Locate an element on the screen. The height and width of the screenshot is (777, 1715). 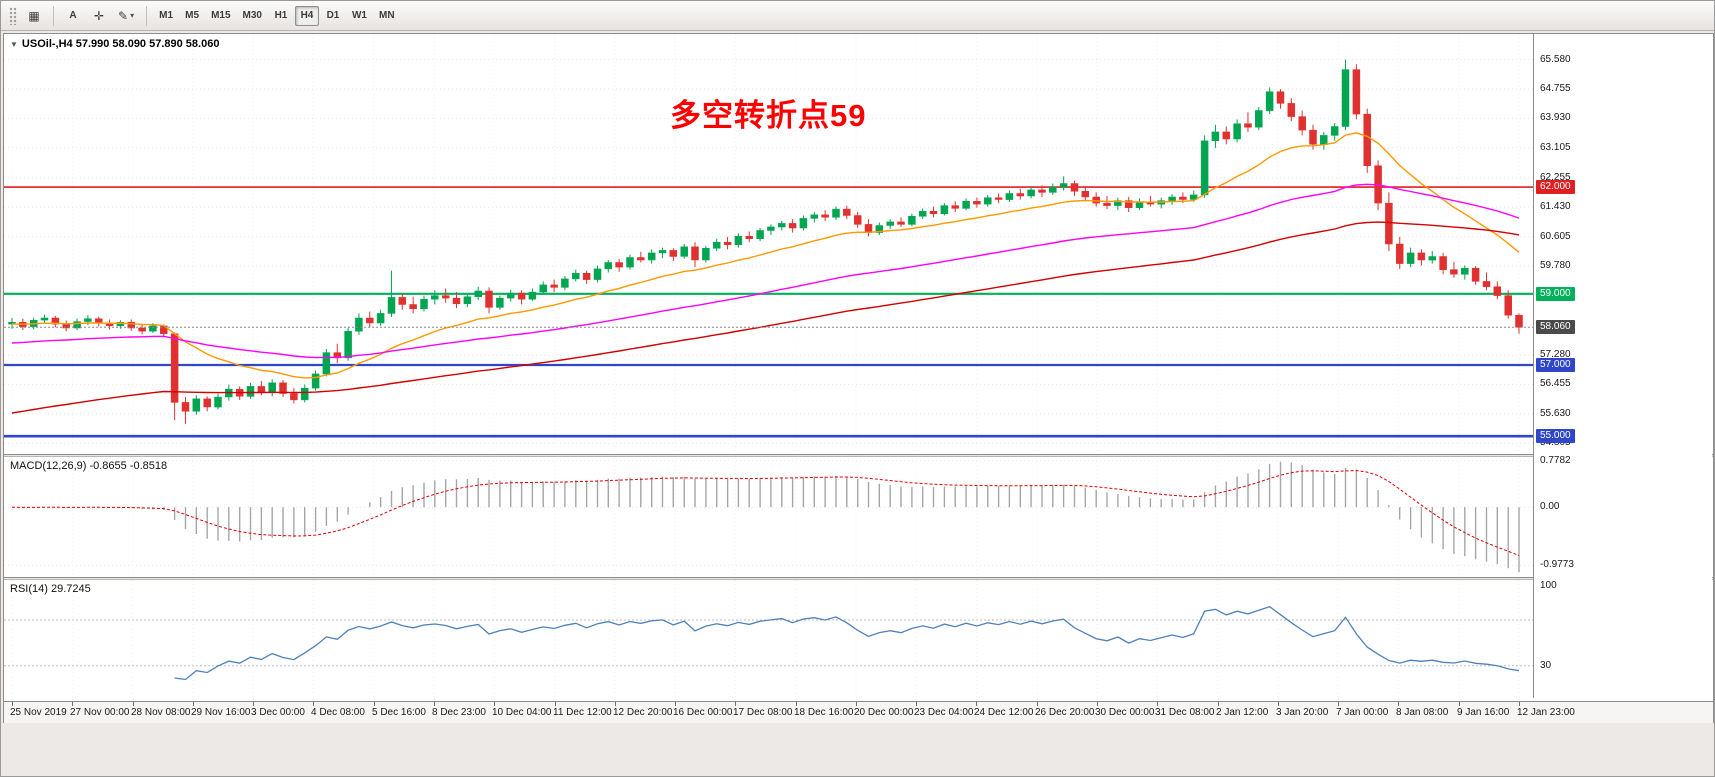
price-axis-label: 63.105 is located at coordinates (1555, 147).